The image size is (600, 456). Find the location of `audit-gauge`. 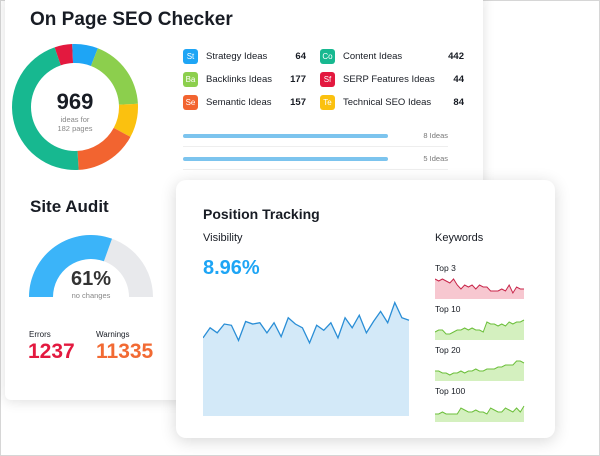

audit-gauge is located at coordinates (91, 266).